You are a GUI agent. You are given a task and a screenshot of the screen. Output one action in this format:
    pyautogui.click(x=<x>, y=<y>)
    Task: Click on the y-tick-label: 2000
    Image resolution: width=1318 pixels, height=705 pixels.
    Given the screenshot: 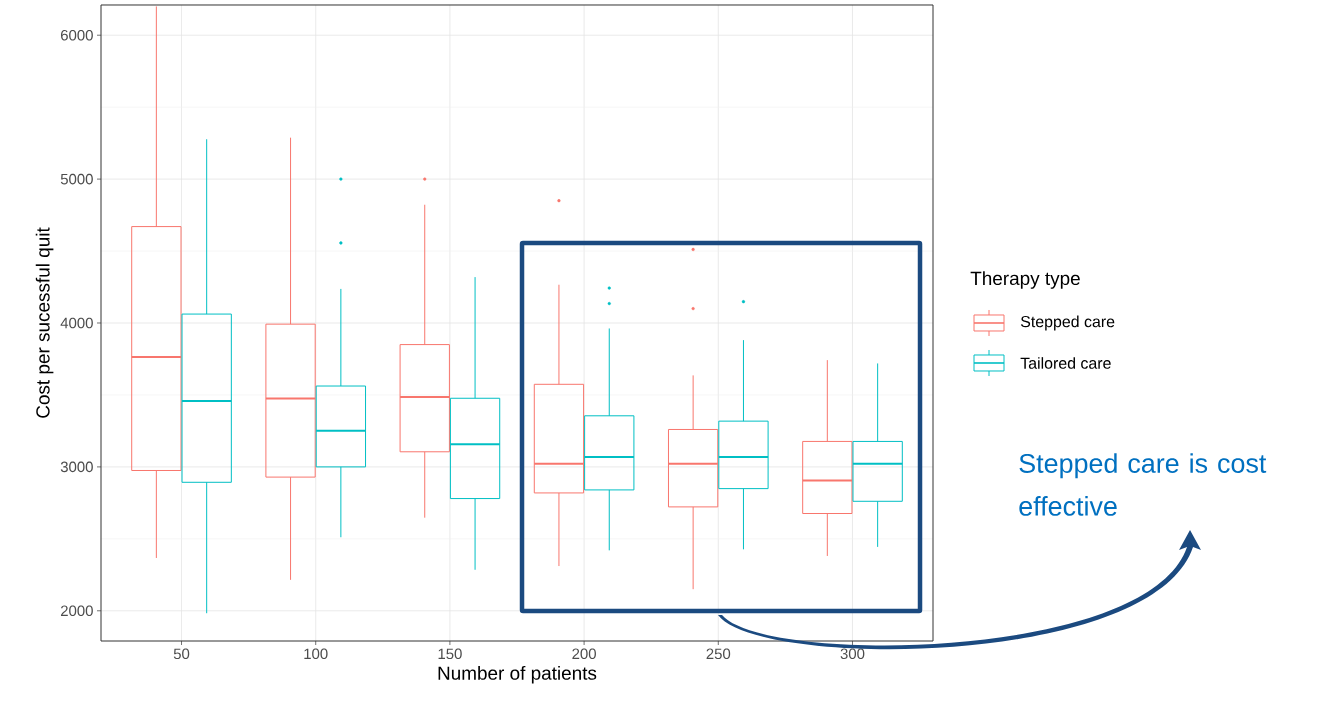 What is the action you would take?
    pyautogui.click(x=76, y=611)
    